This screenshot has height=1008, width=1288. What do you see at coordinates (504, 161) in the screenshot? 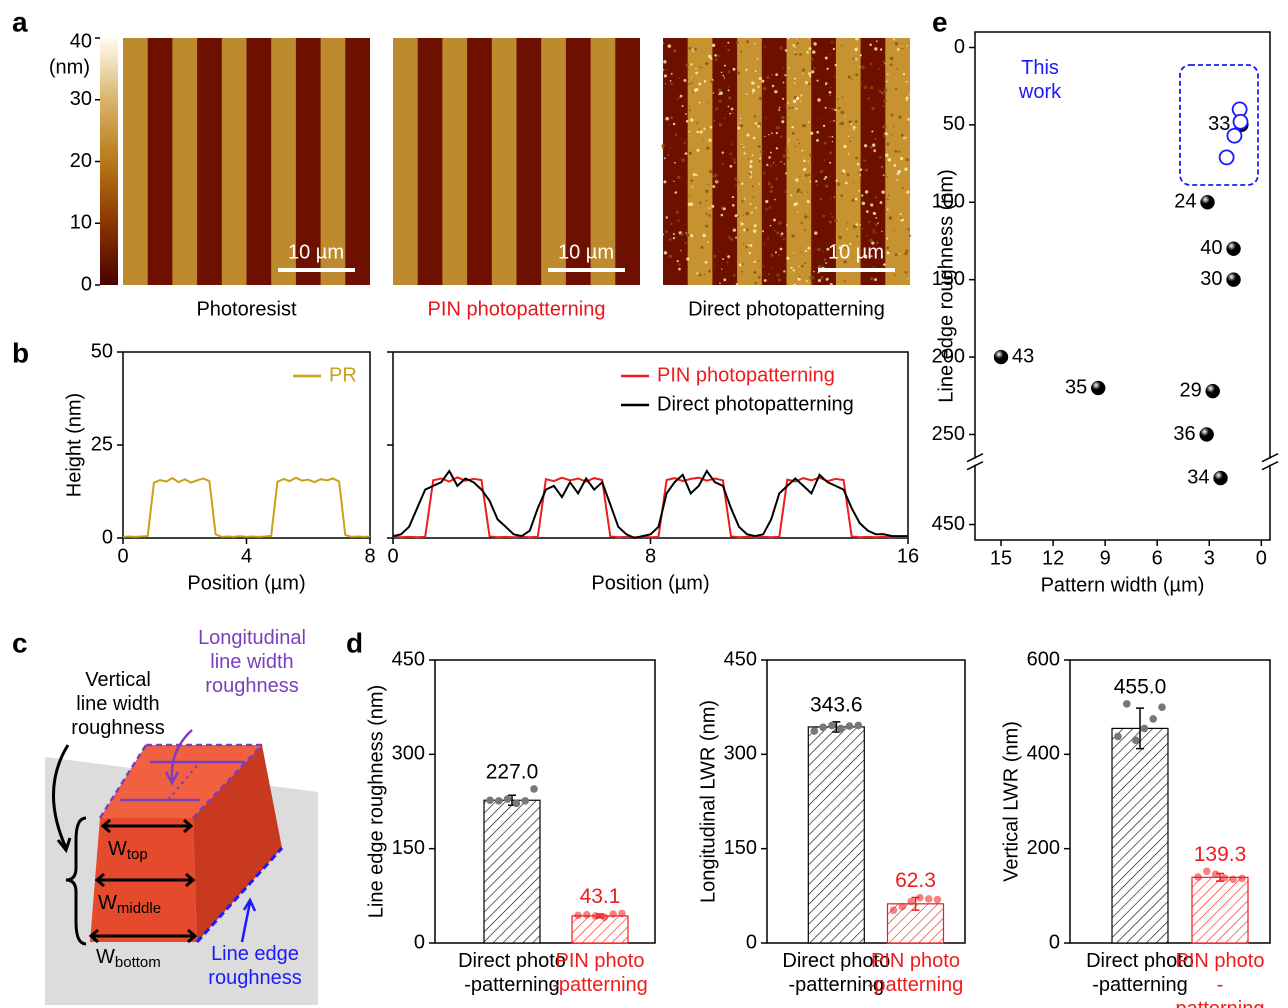
I see `afm-stripe` at bounding box center [504, 161].